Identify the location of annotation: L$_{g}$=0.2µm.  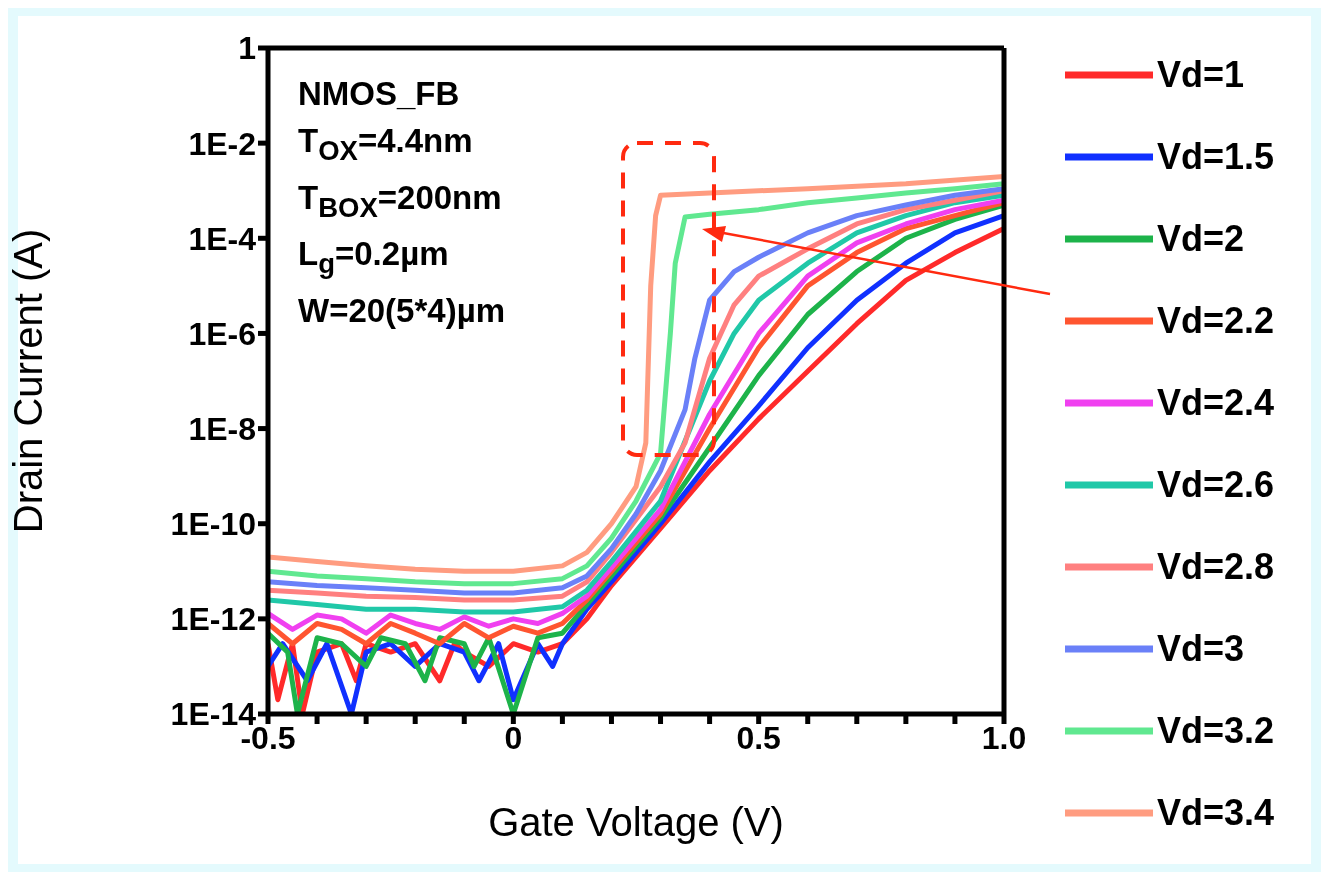
(374, 257).